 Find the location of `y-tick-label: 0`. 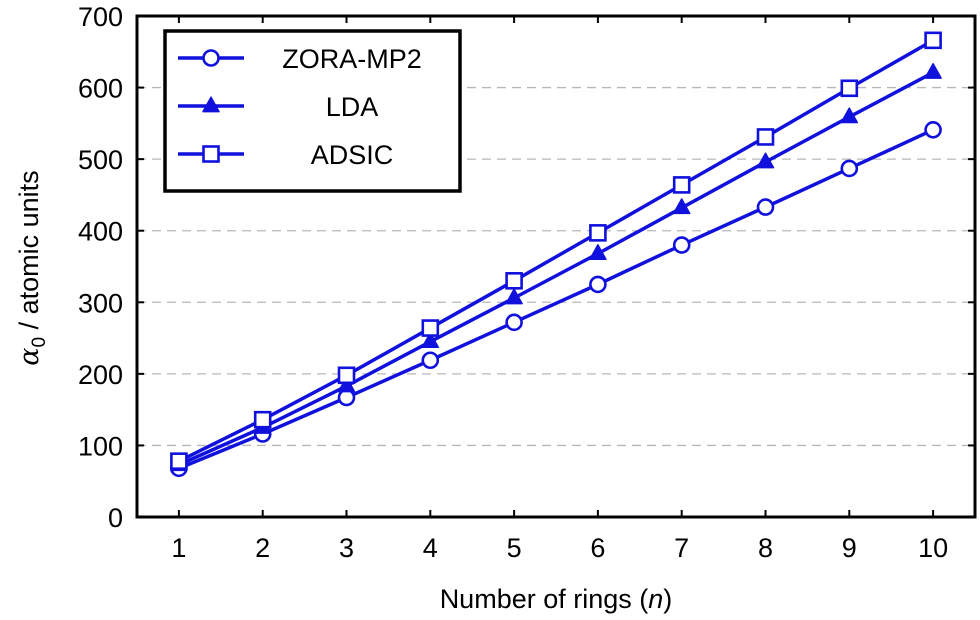

y-tick-label: 0 is located at coordinates (115, 518).